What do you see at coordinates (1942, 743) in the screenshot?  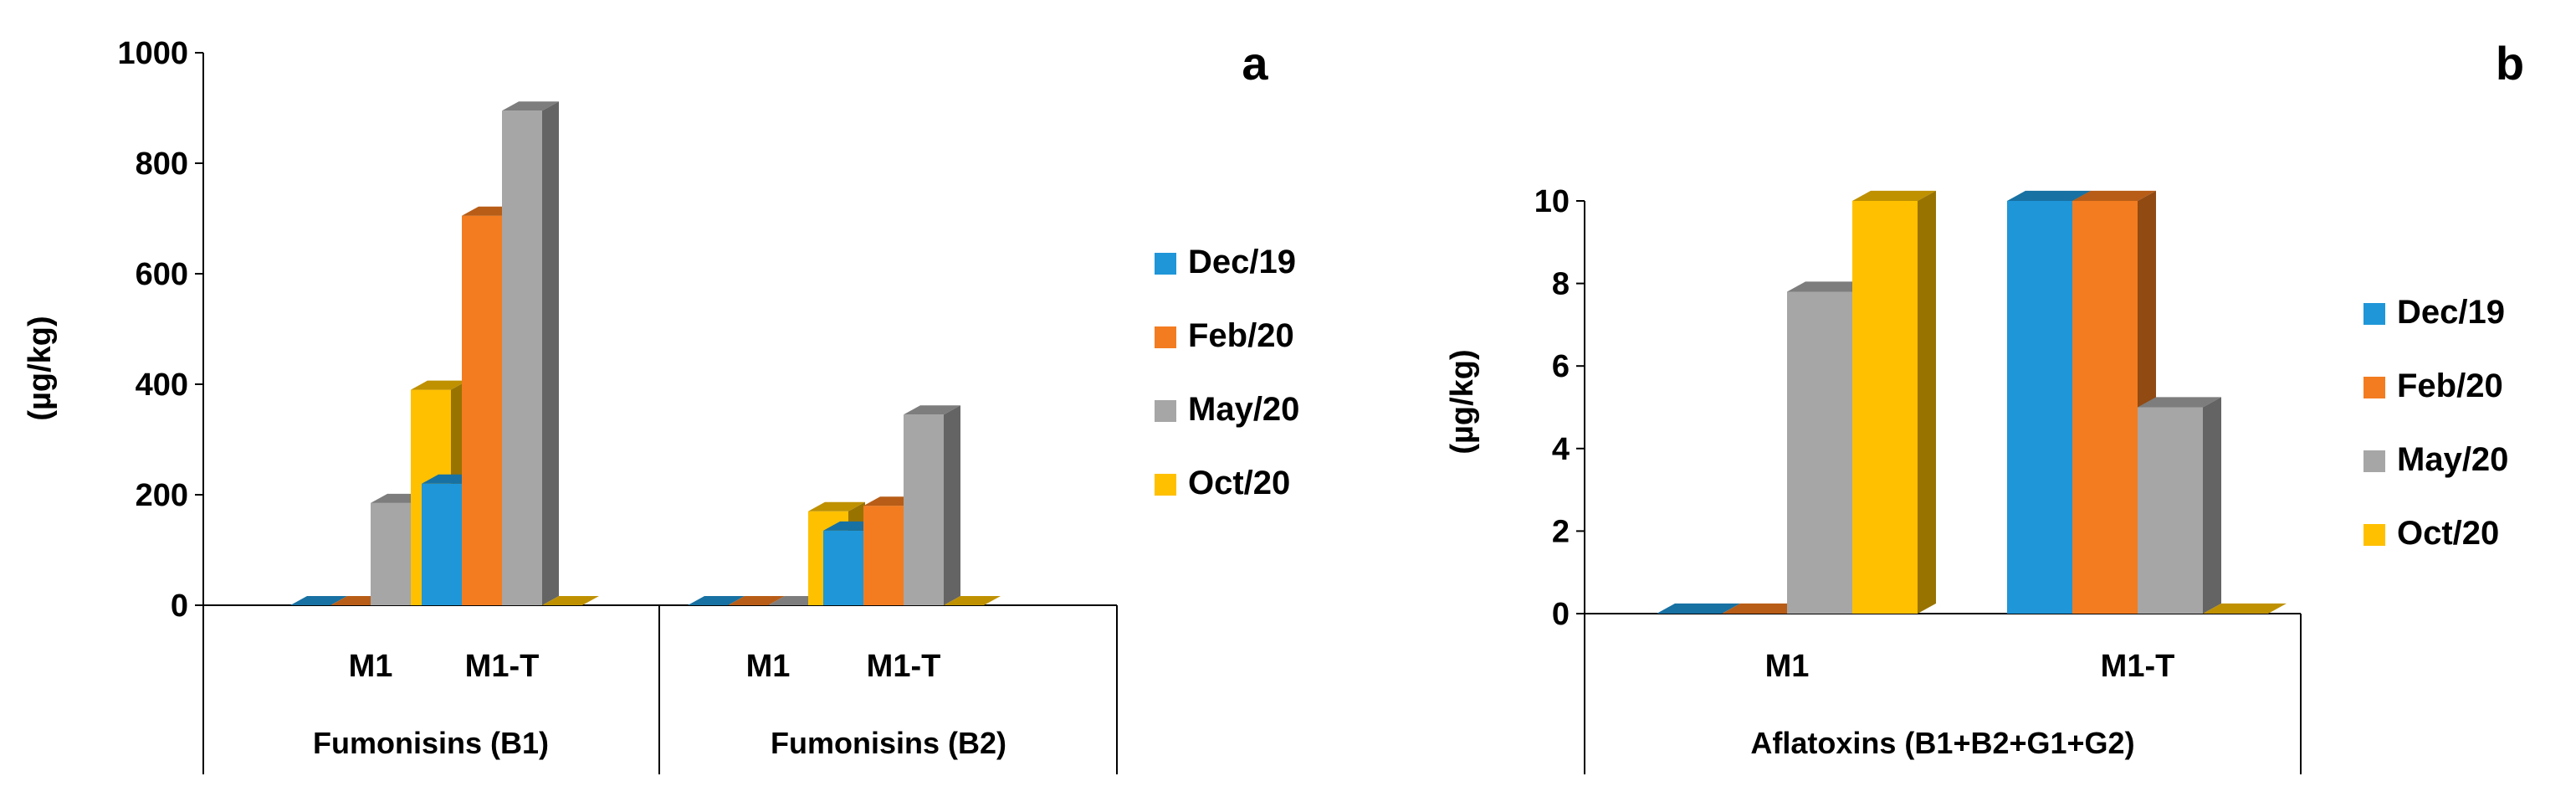 I see `x-group-label: Aflatoxins (B1+B2+G1+G2)` at bounding box center [1942, 743].